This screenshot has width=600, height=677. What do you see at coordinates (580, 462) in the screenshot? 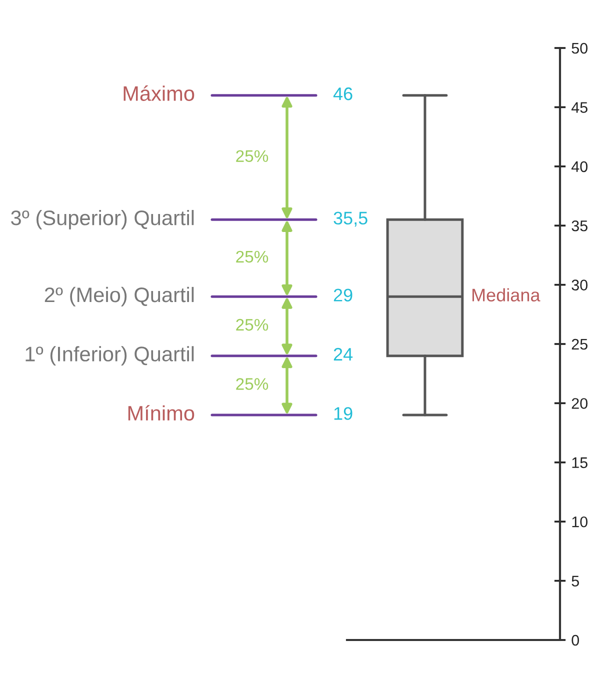
I see `y-tick-label: 15` at bounding box center [580, 462].